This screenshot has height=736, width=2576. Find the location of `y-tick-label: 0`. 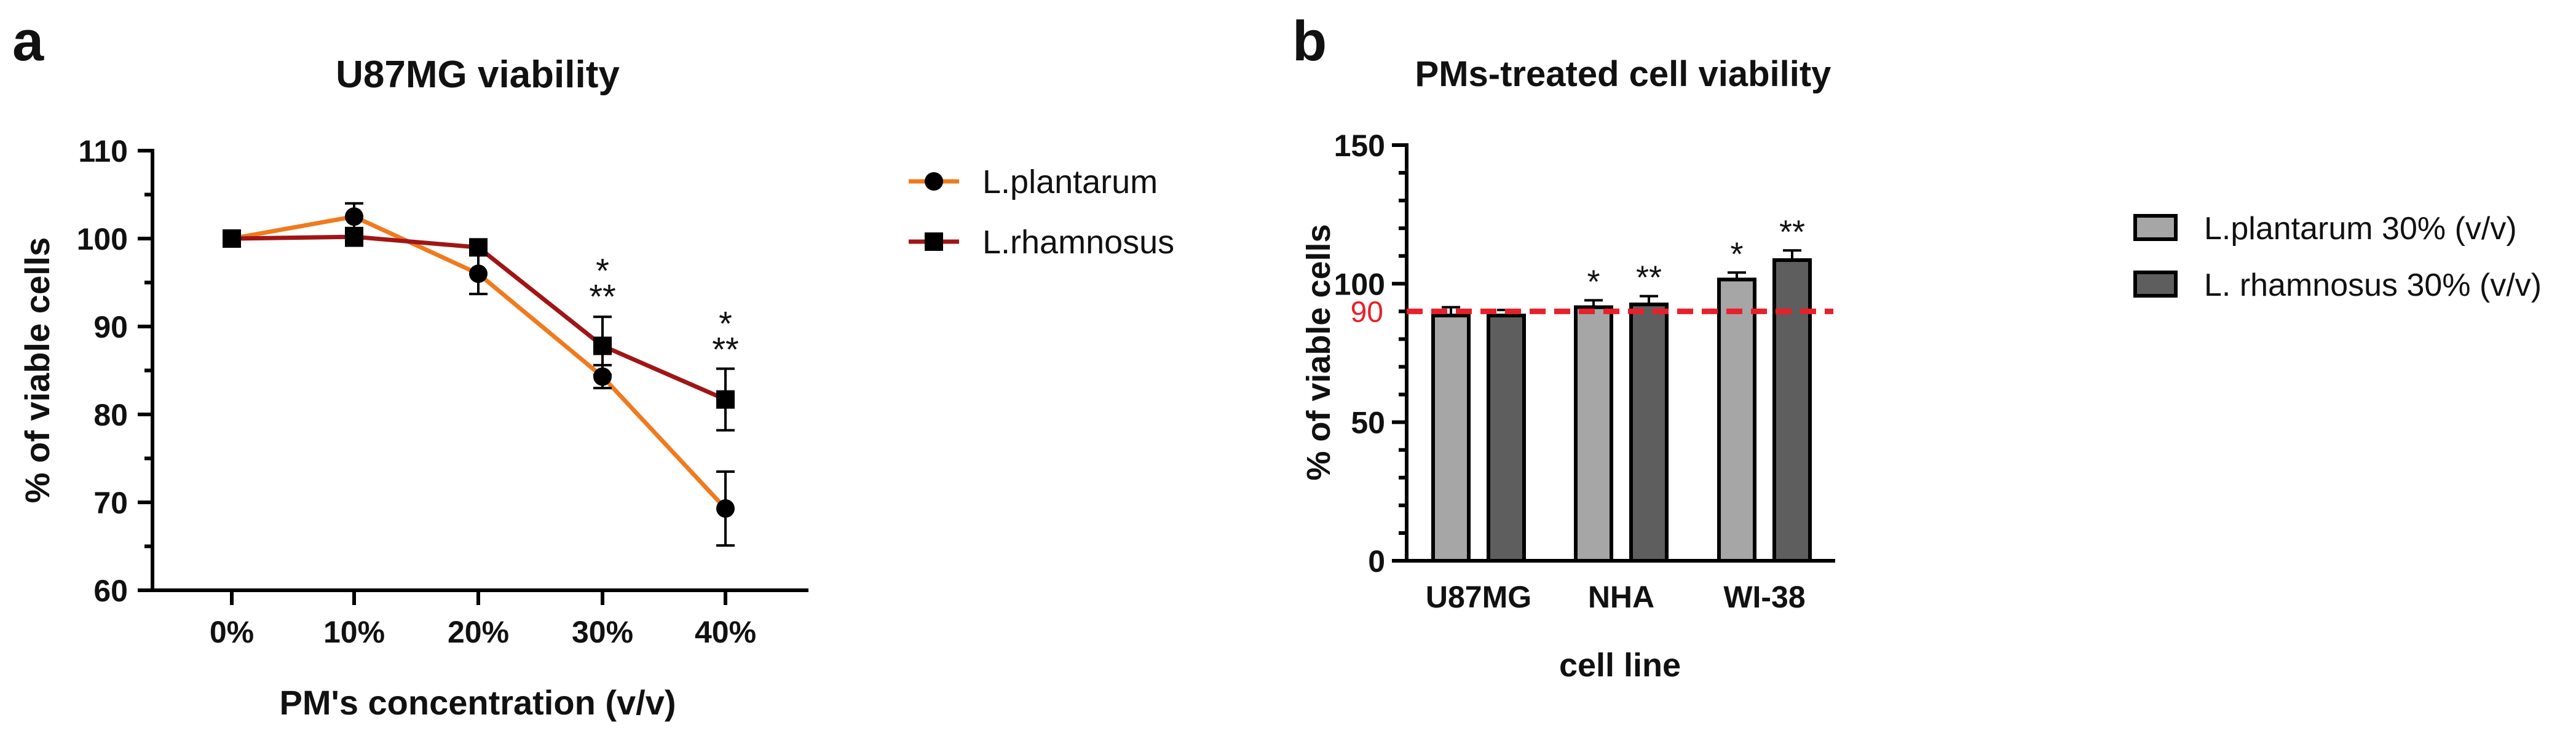

y-tick-label: 0 is located at coordinates (1376, 561).